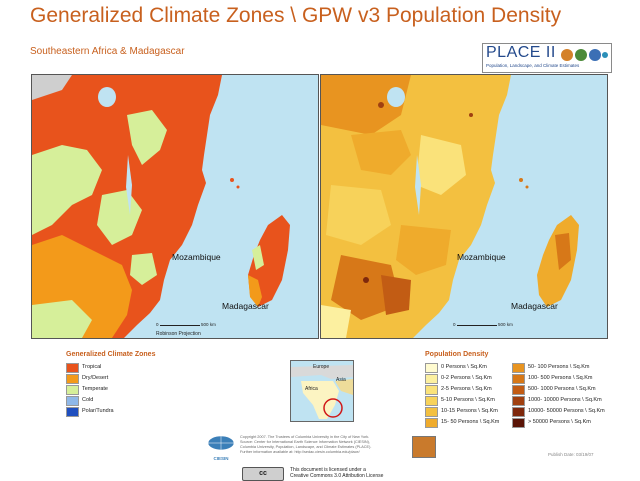  What do you see at coordinates (321, 367) in the screenshot?
I see `inset-label-europe: Europe` at bounding box center [321, 367].